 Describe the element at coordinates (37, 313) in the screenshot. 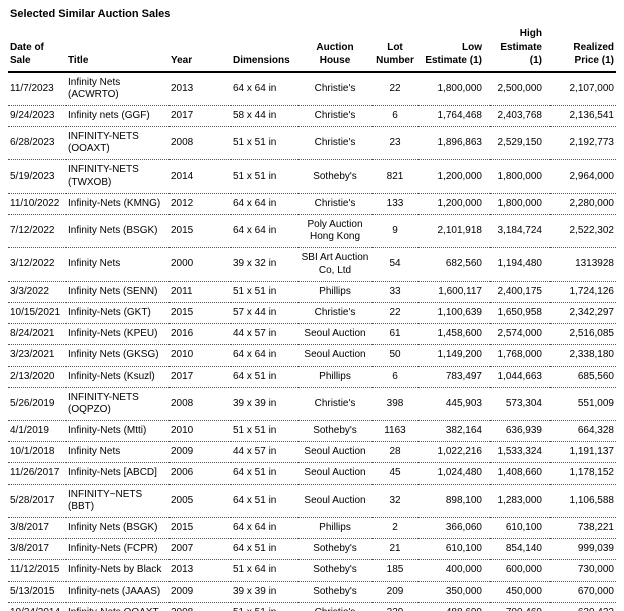

I see `cell-date-of-sale: 10/15/2021` at that location.